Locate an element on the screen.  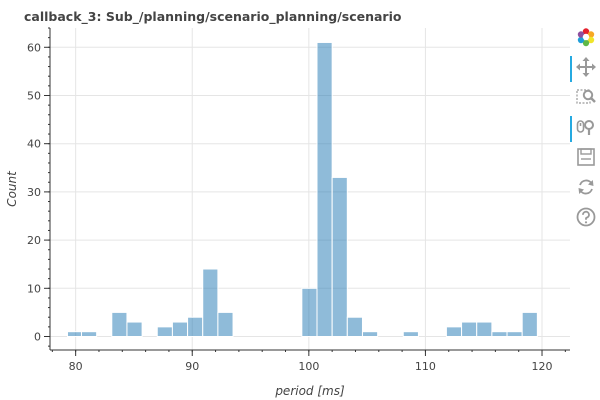
y-tick-label: 20 is located at coordinates (34, 240).